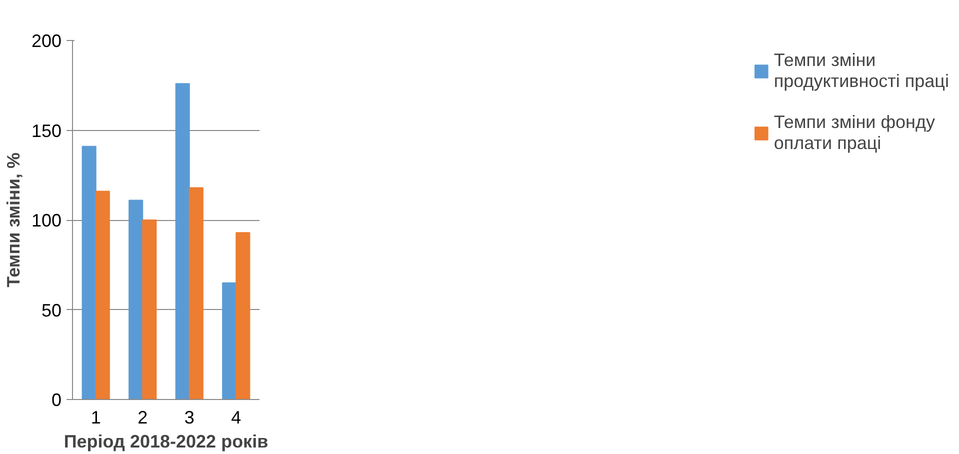  I want to click on y-tick-label: 200, so click(46, 41).